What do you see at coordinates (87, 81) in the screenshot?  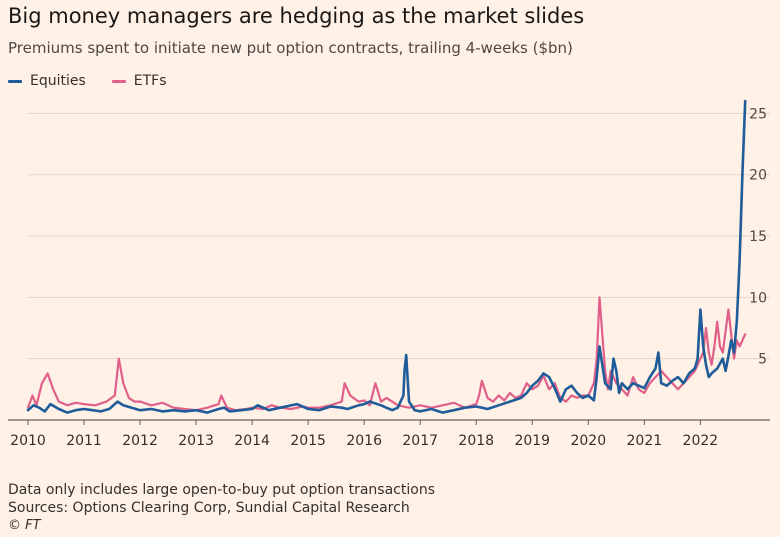 I see `legend: Equities ETFs` at bounding box center [87, 81].